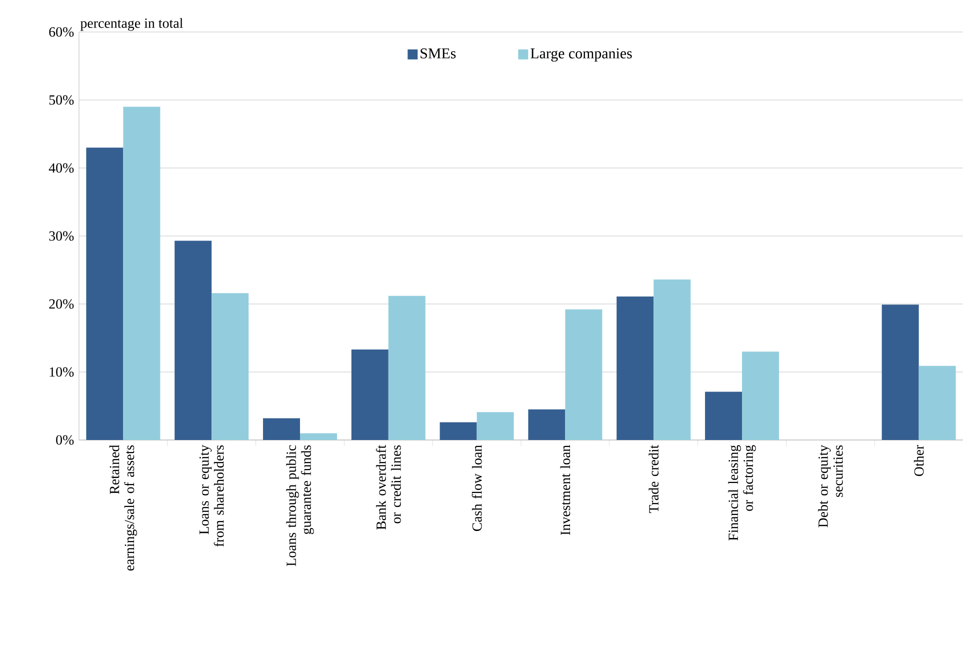 This screenshot has height=654, width=963. What do you see at coordinates (742, 492) in the screenshot?
I see `x-tick-label: Financial leasing or factoring` at bounding box center [742, 492].